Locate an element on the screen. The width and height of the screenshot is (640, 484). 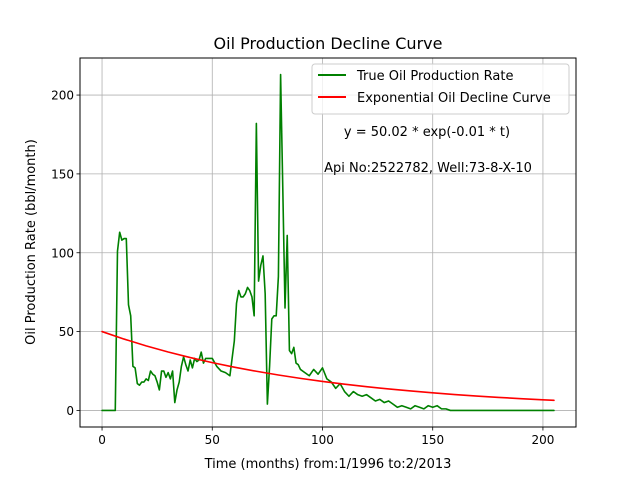
y-tick-label: 150 is located at coordinates (62, 174).